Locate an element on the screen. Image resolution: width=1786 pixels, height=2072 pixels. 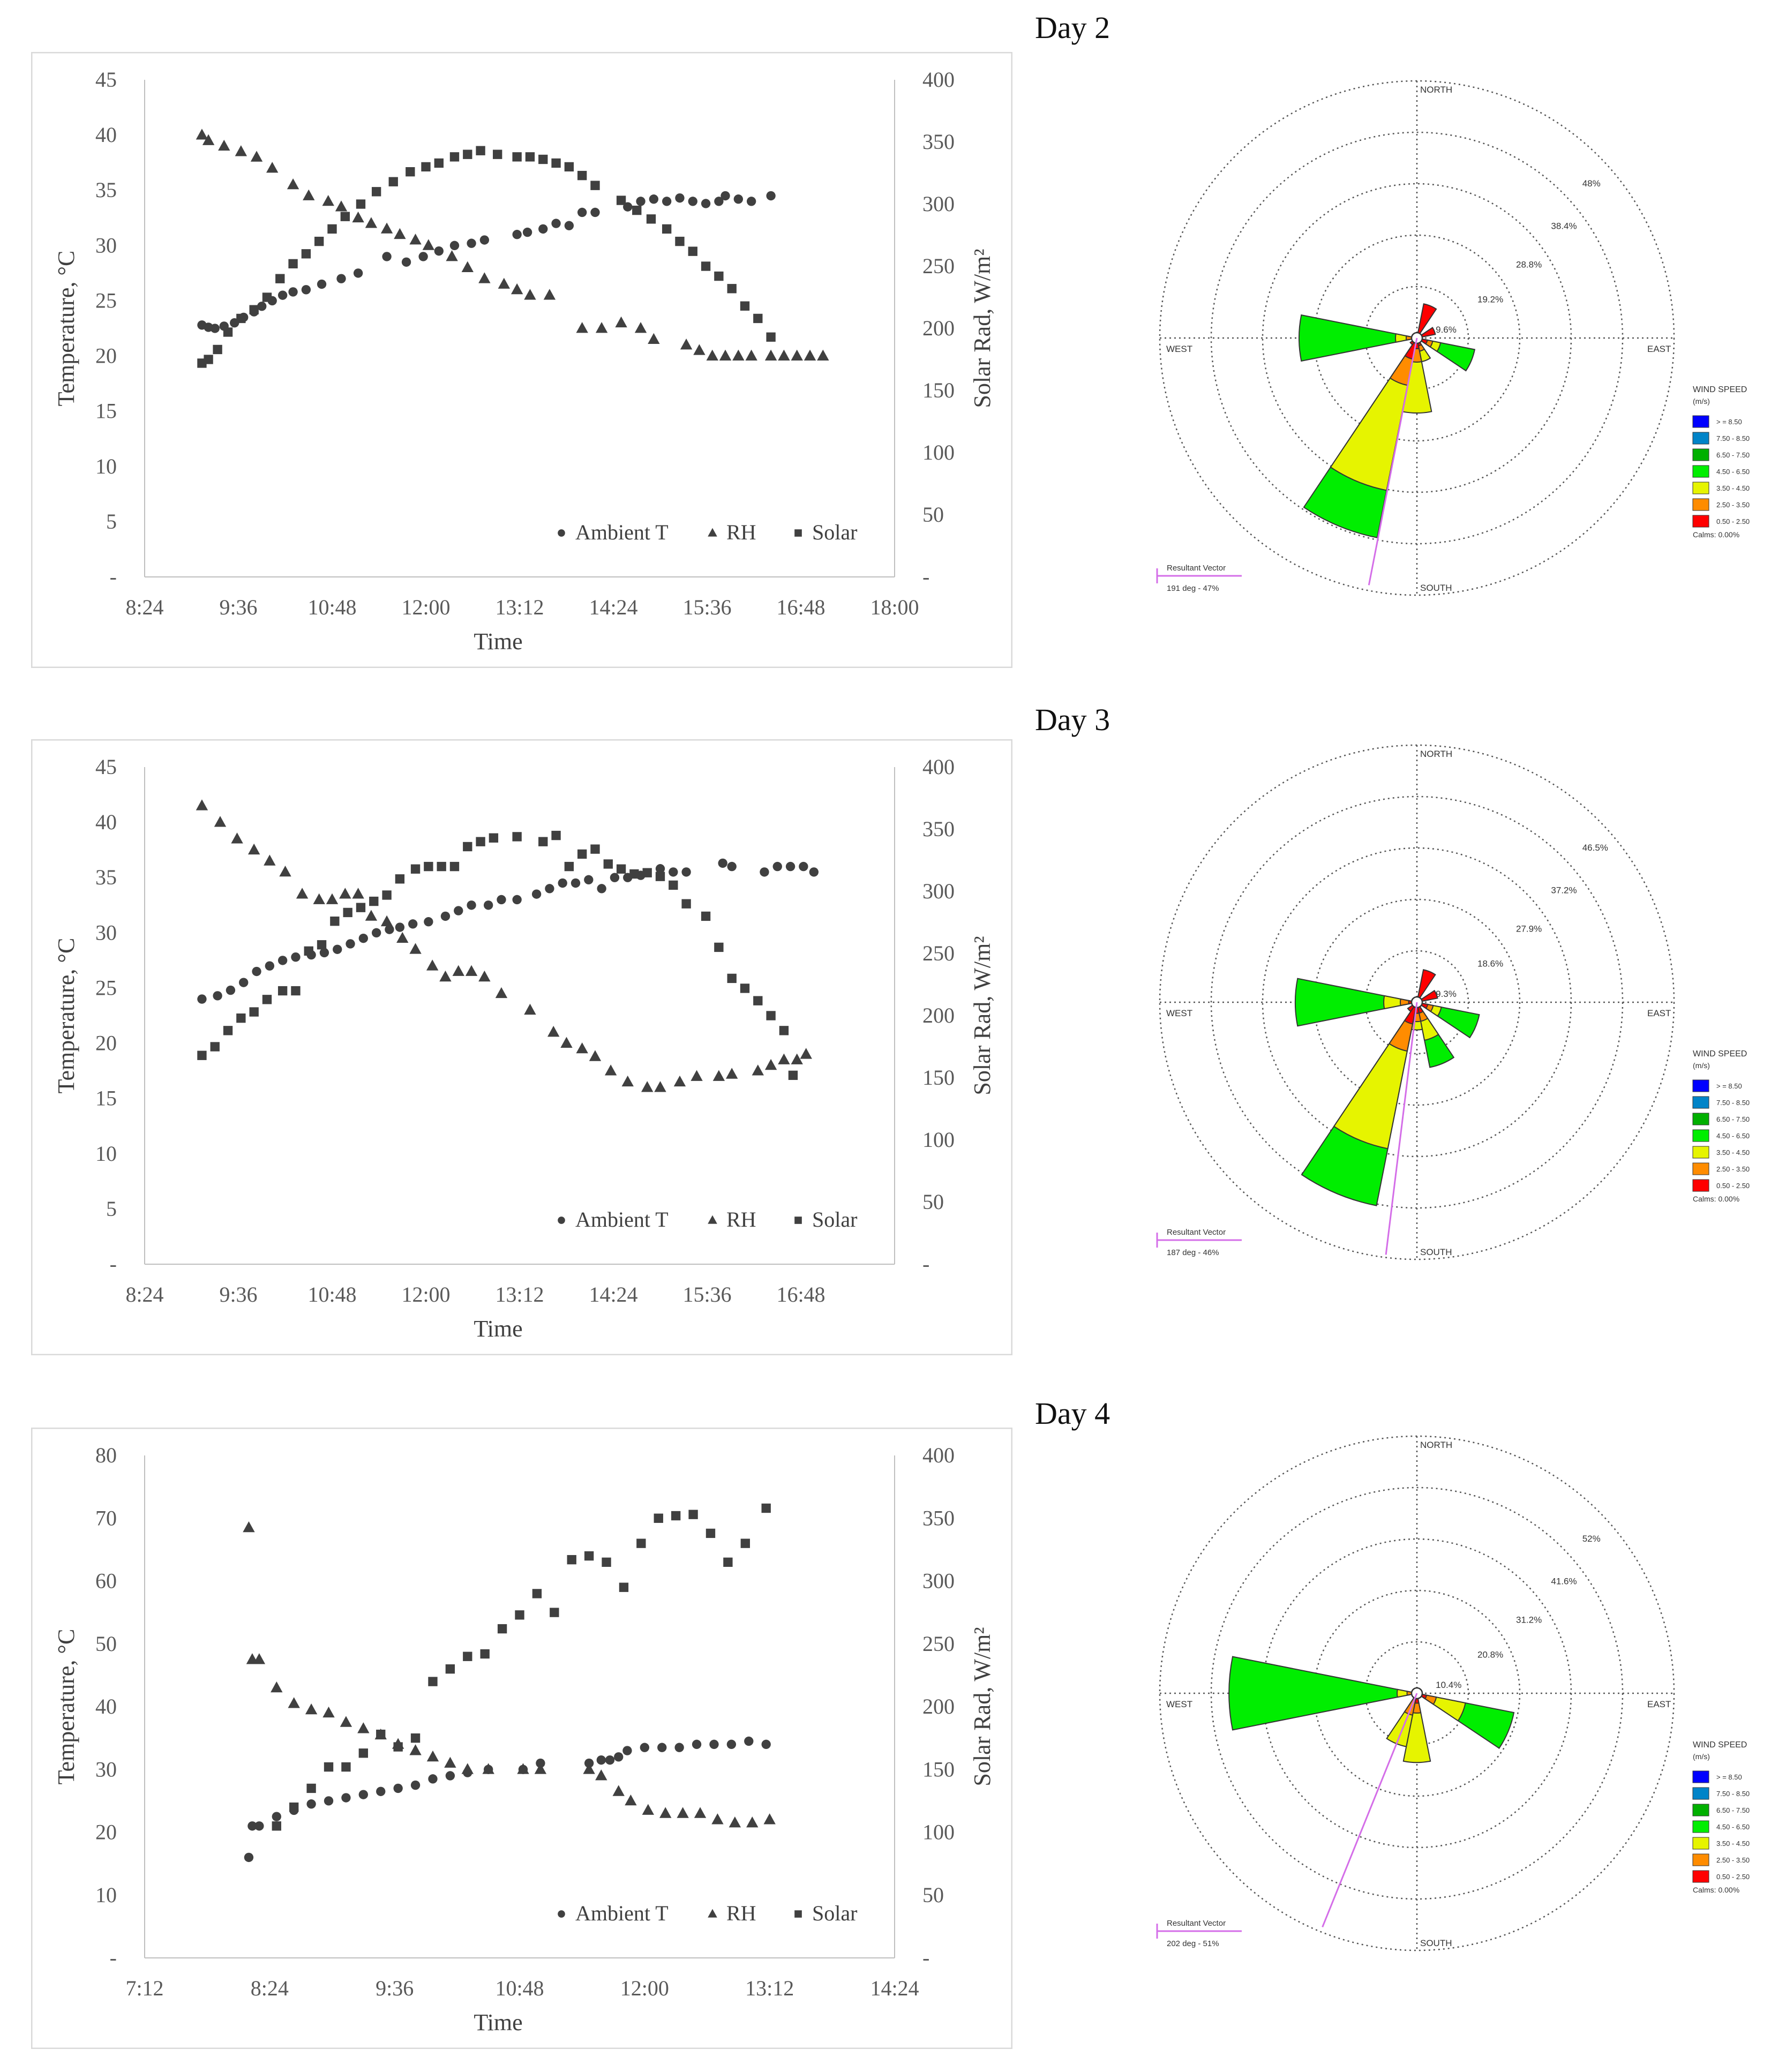
west-label: WEST is located at coordinates (1179, 349).